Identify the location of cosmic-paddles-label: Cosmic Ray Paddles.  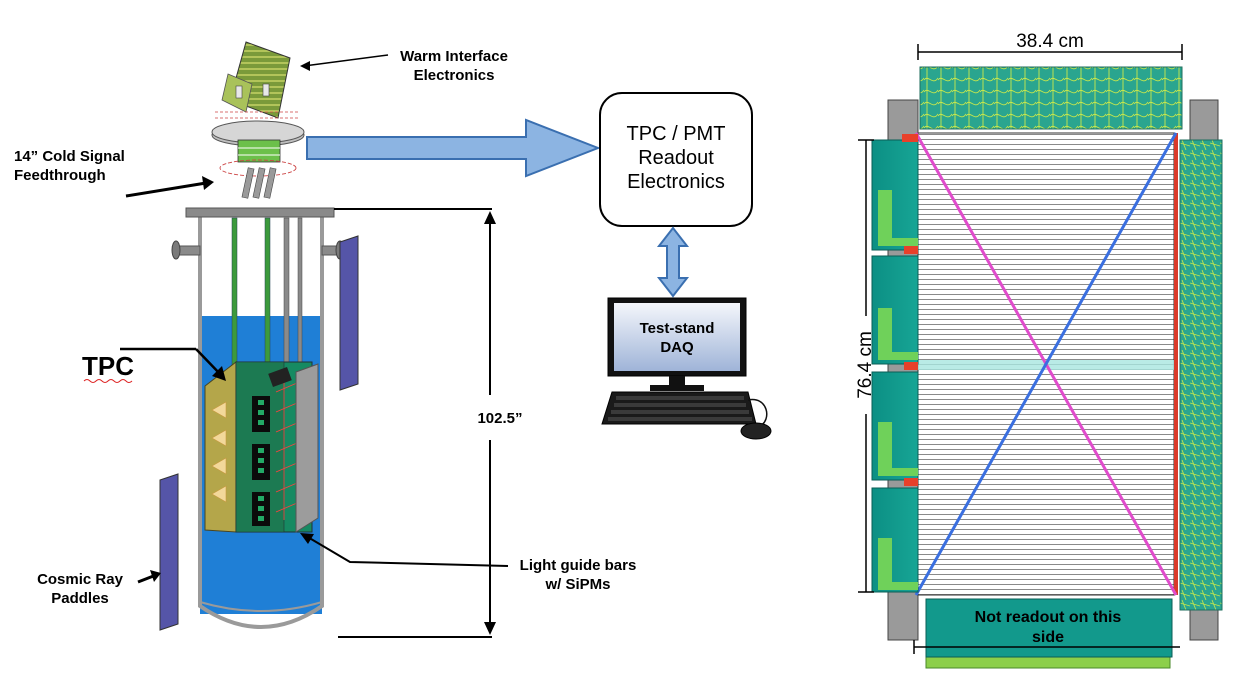
(80, 589).